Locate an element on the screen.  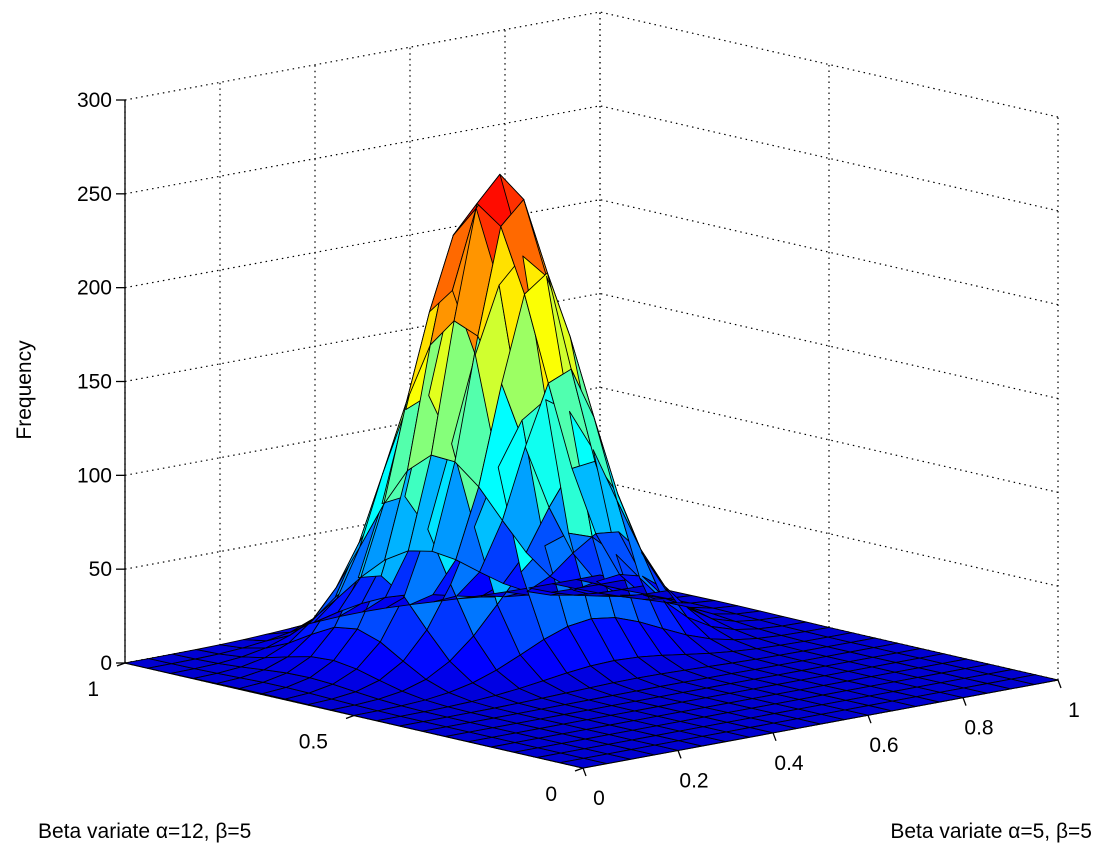
x-tick-label: 0.6 is located at coordinates (883, 745).